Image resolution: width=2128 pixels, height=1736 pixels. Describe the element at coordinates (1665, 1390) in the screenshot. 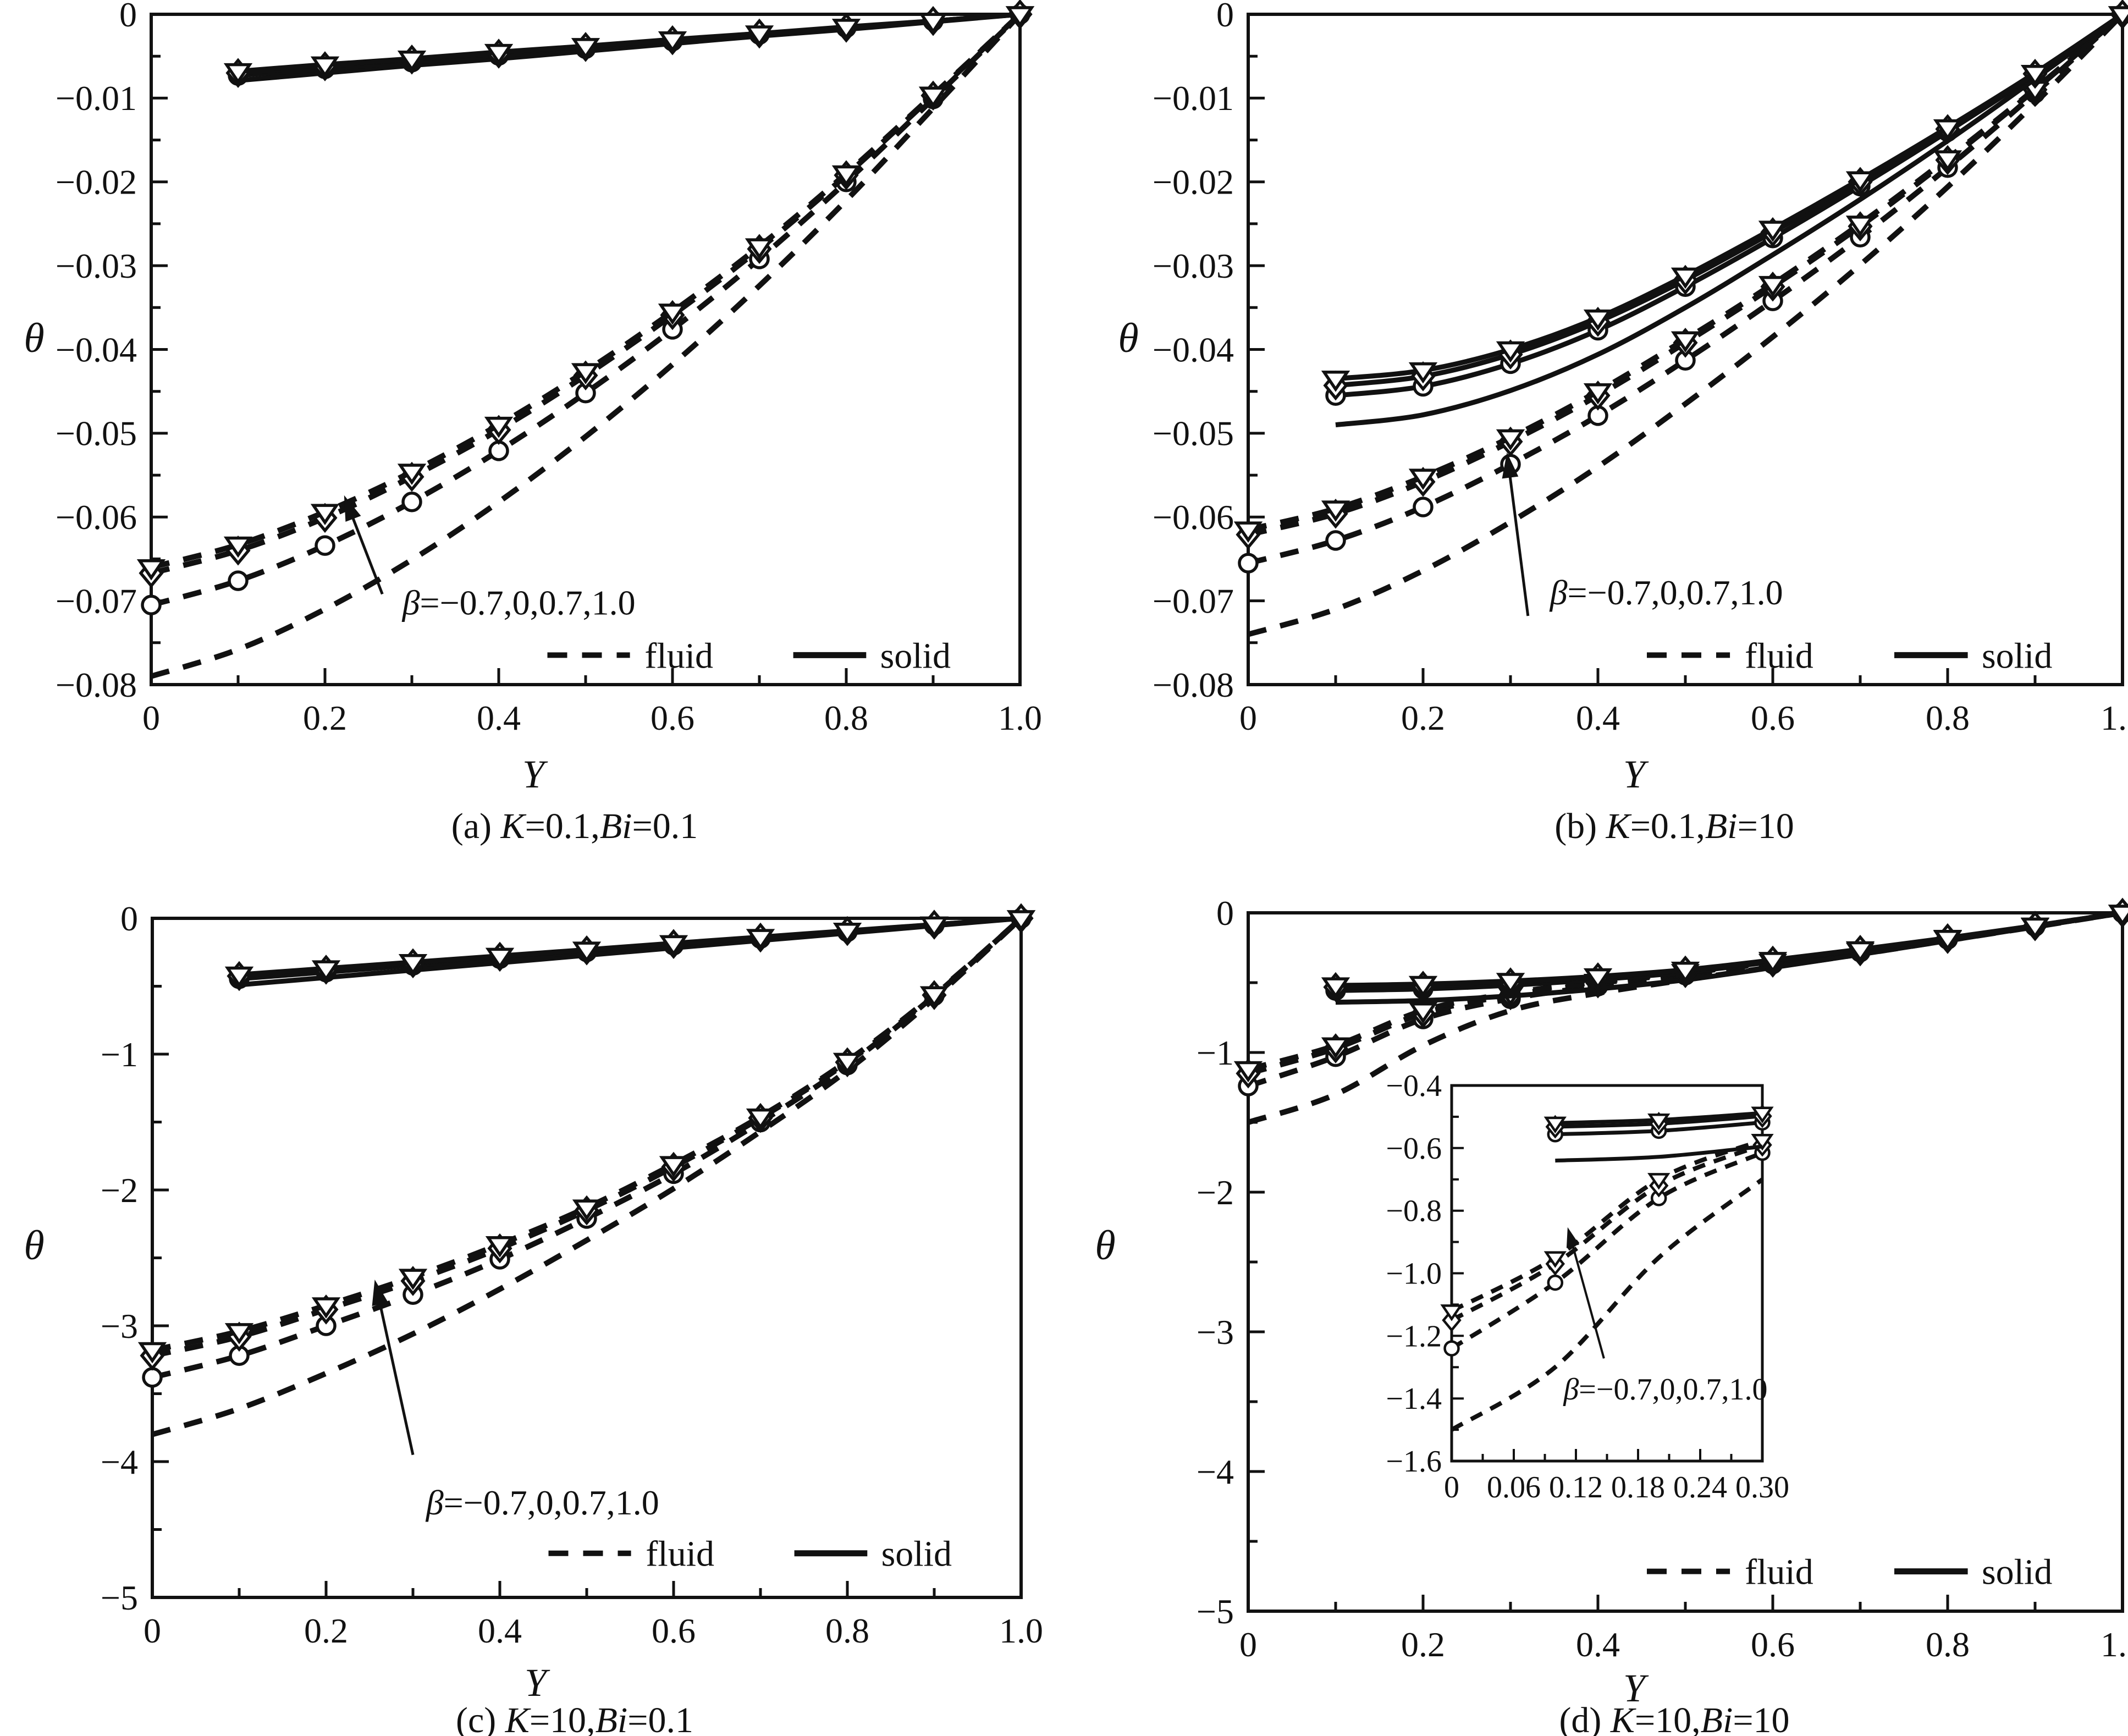

I see `beta-annotation-text: β=−0.7,0,0.7,1.0` at that location.